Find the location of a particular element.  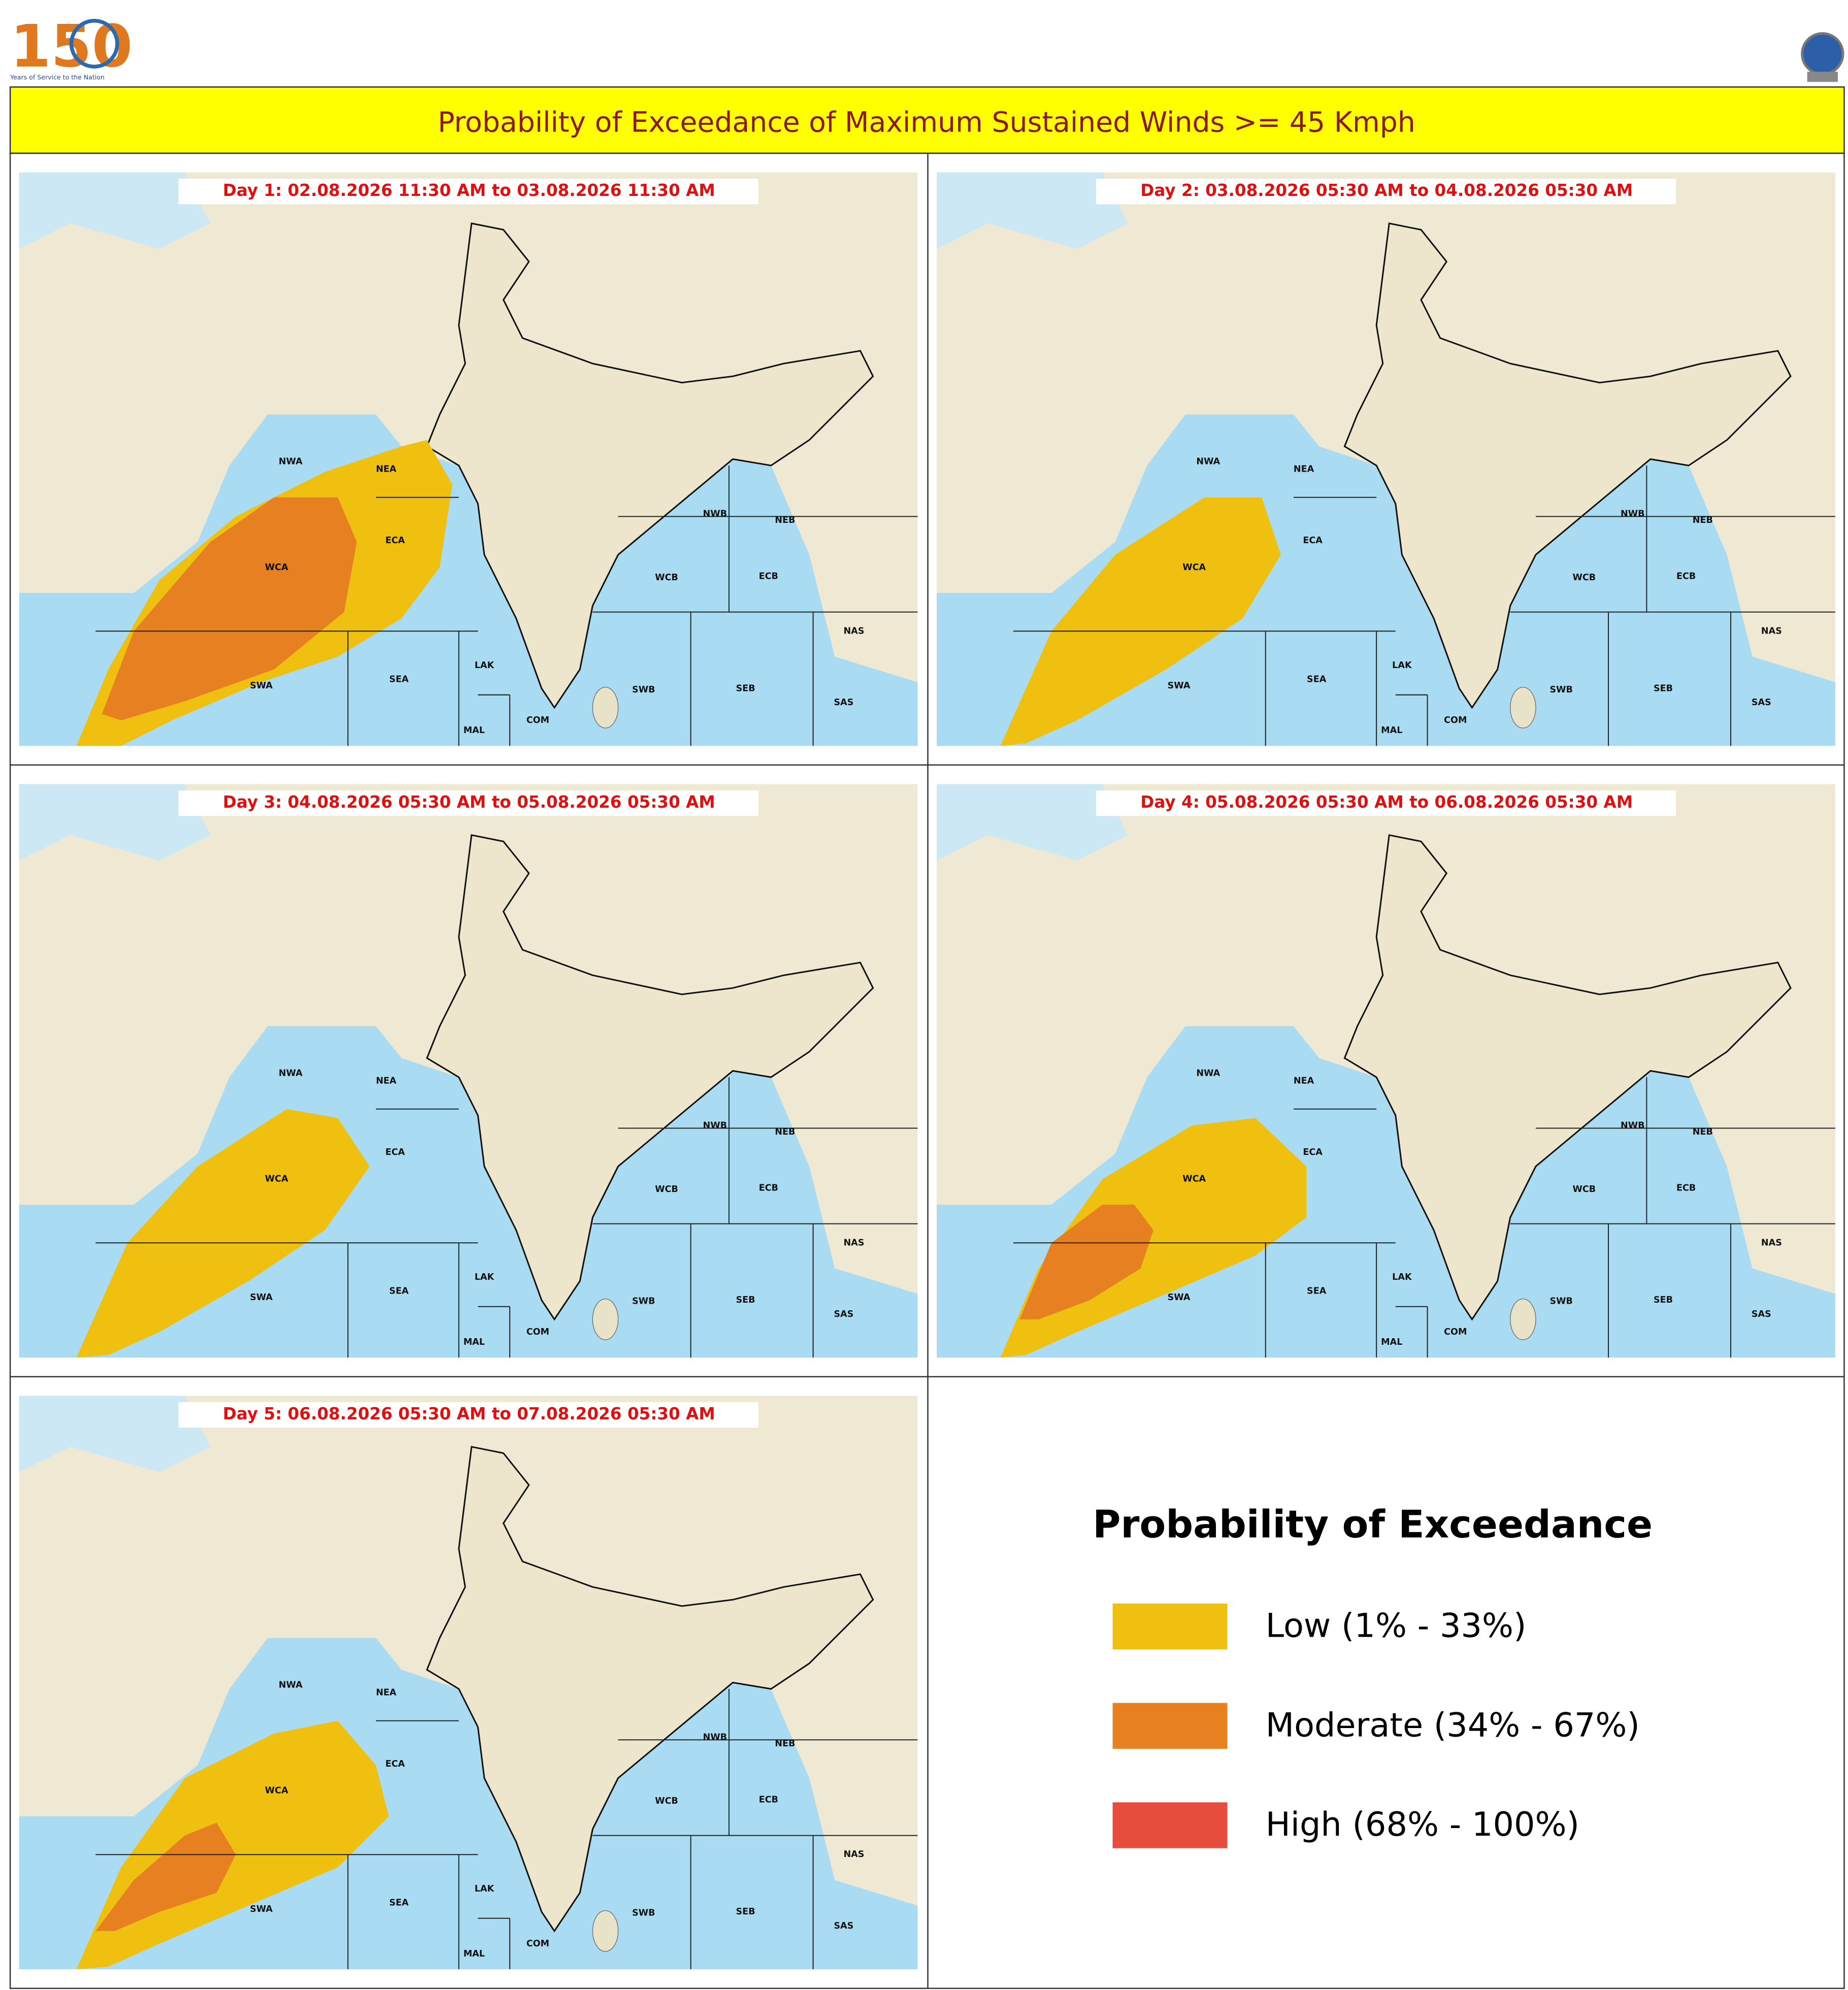

legend-label: Moderate (34% - 67%) is located at coordinates (1453, 1725).